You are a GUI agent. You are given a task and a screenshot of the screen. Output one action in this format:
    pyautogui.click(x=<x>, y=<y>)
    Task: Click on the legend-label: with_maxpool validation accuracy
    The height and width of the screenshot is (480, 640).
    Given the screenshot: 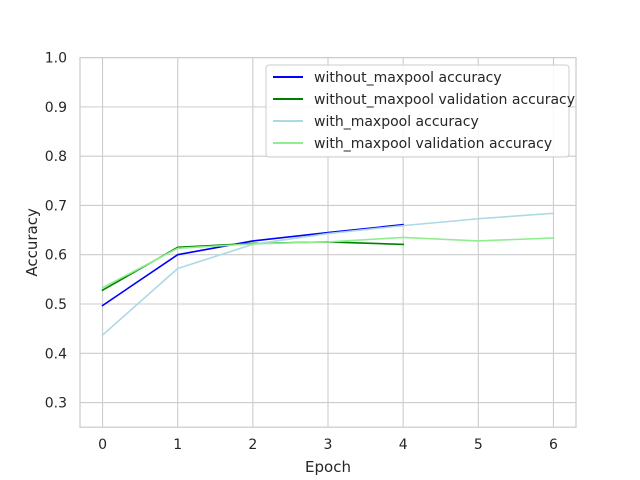 What is the action you would take?
    pyautogui.click(x=433, y=144)
    